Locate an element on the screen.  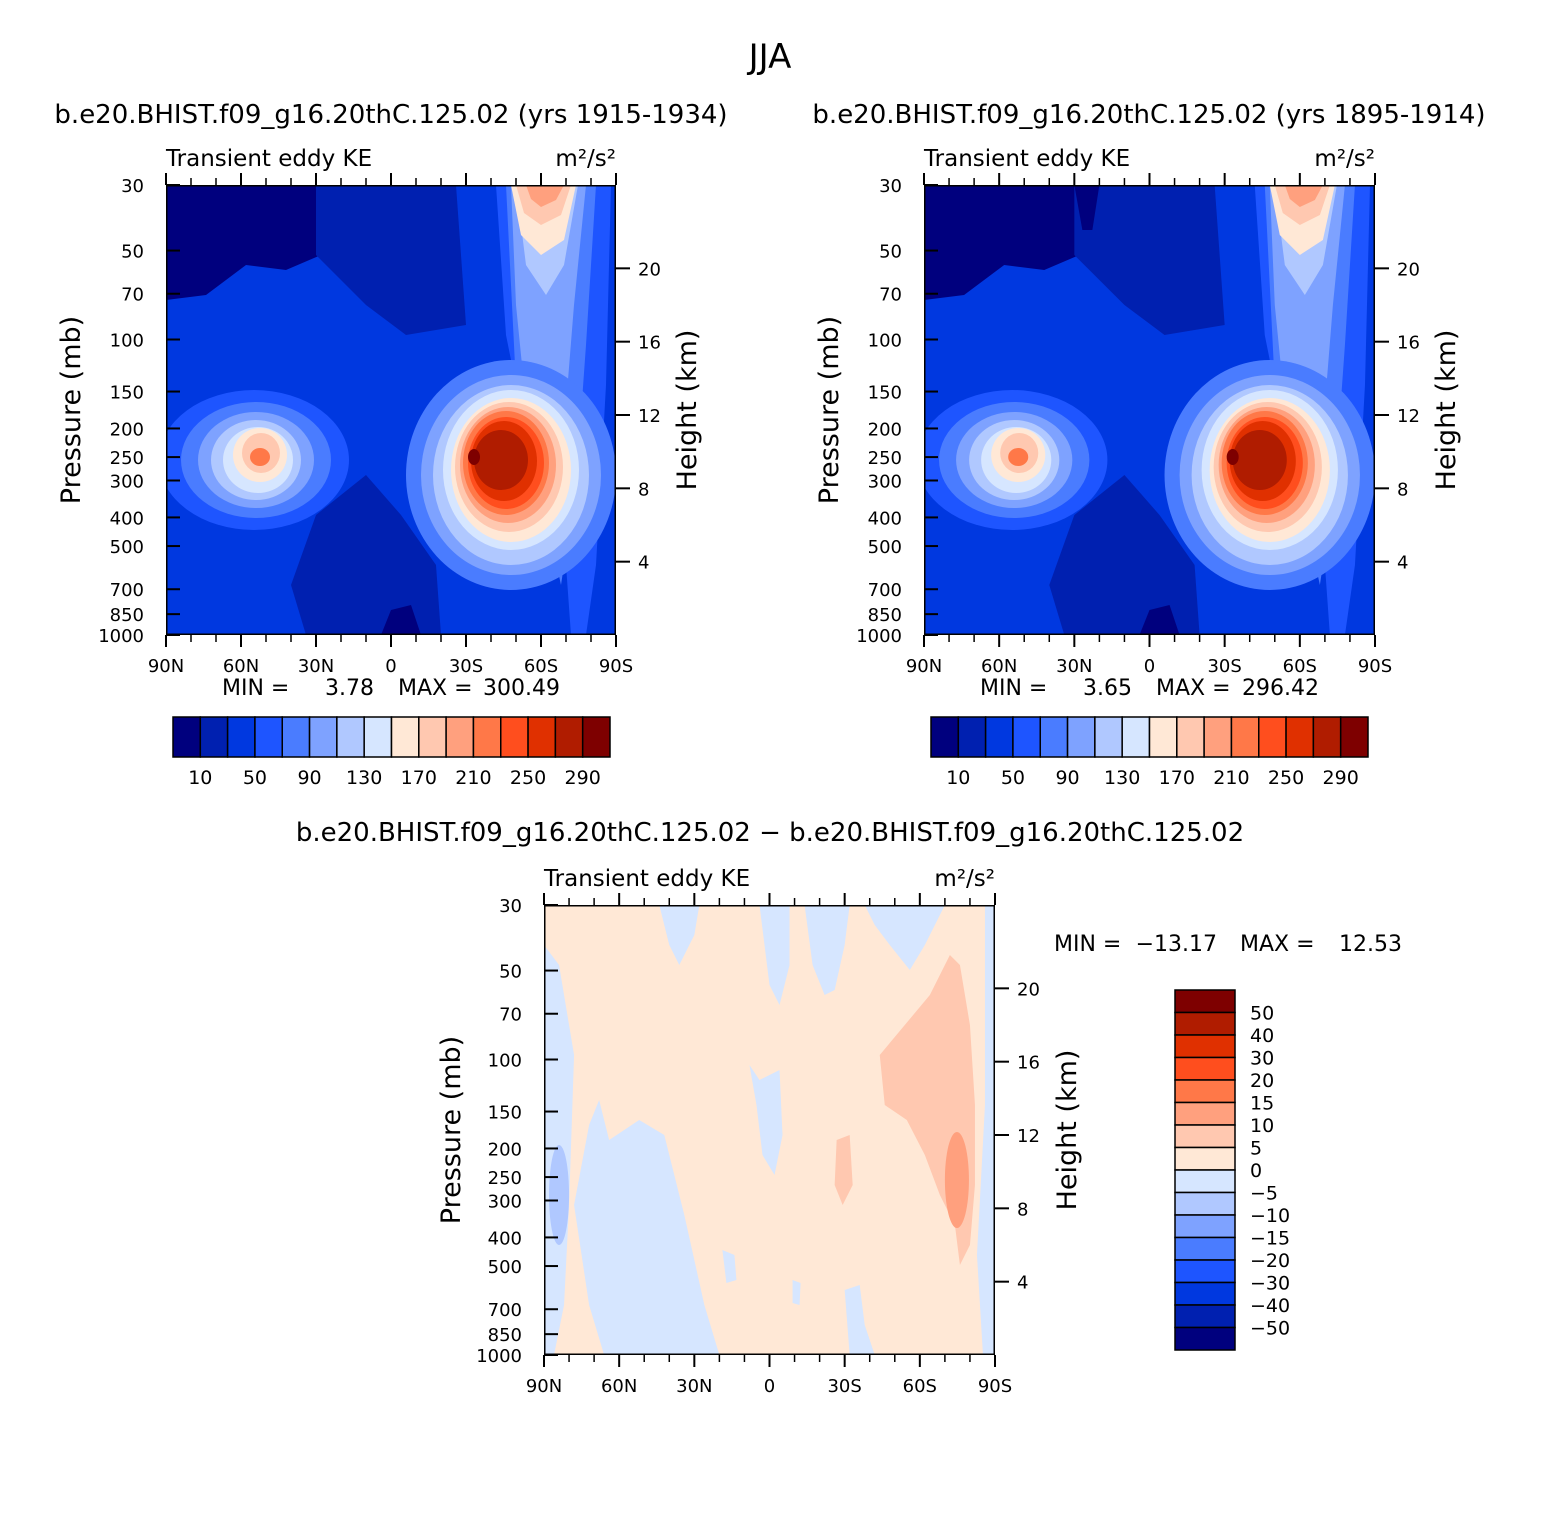
ytick-label-70: 70 is located at coordinates (510, 1015).